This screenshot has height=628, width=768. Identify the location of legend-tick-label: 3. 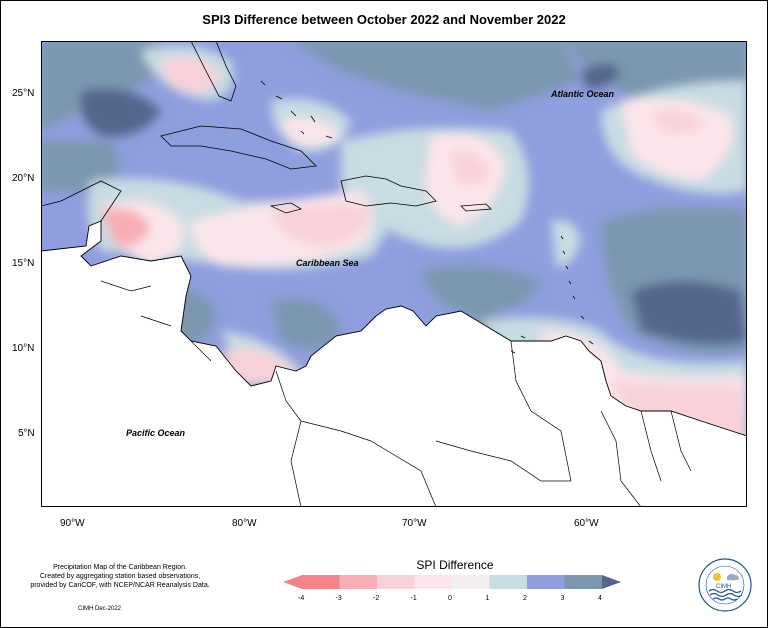
(562, 598).